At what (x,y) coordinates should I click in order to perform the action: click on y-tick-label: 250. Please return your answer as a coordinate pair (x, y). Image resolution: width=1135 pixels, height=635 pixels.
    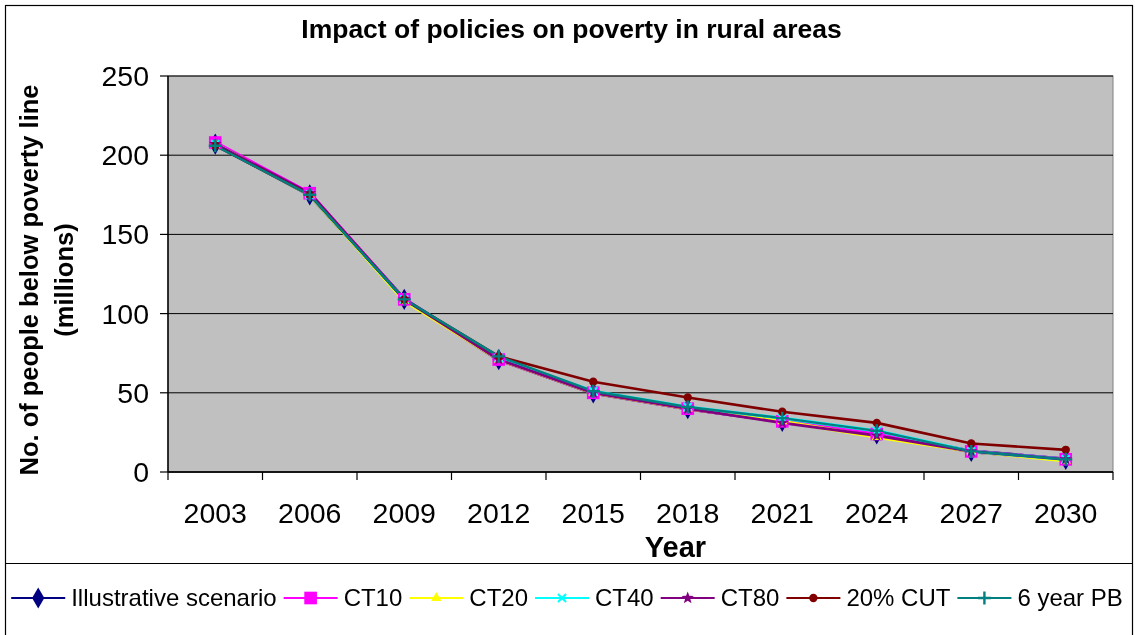
    Looking at the image, I should click on (125, 75).